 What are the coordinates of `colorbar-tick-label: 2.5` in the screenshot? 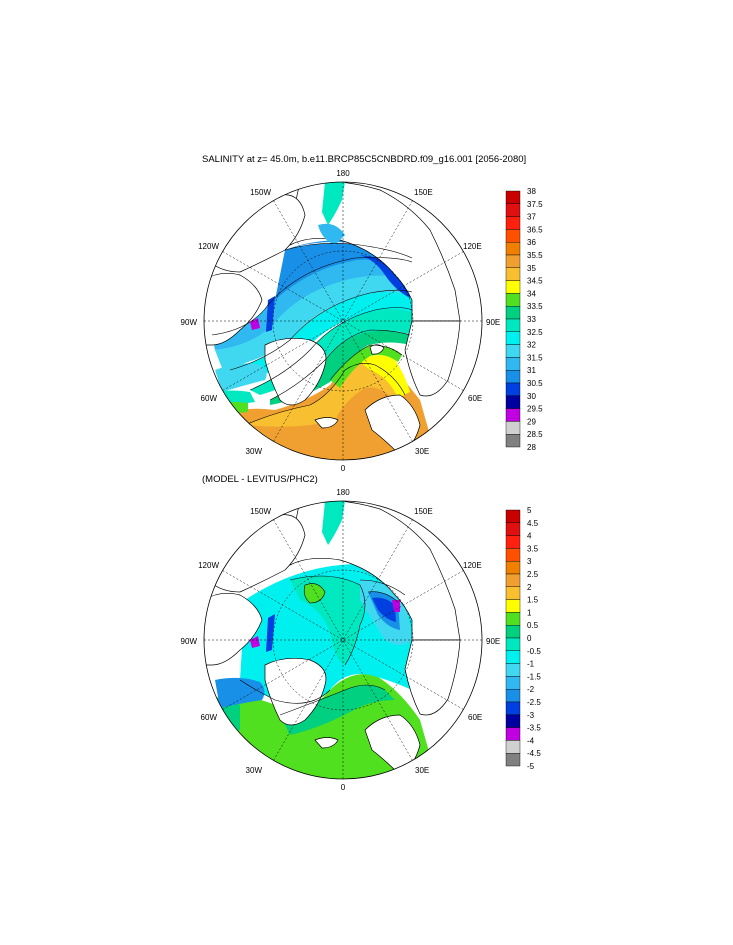 It's located at (533, 574).